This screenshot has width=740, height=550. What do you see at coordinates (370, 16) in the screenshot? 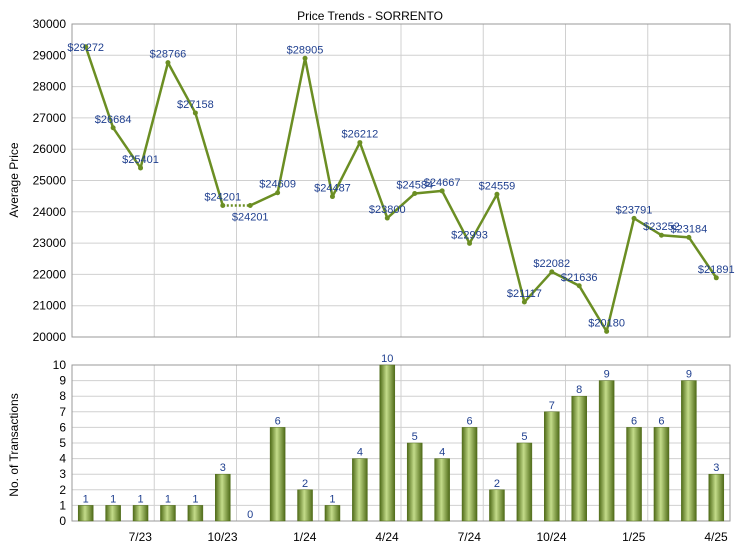
I see `chart-title: Price Trends - SORRENTO` at bounding box center [370, 16].